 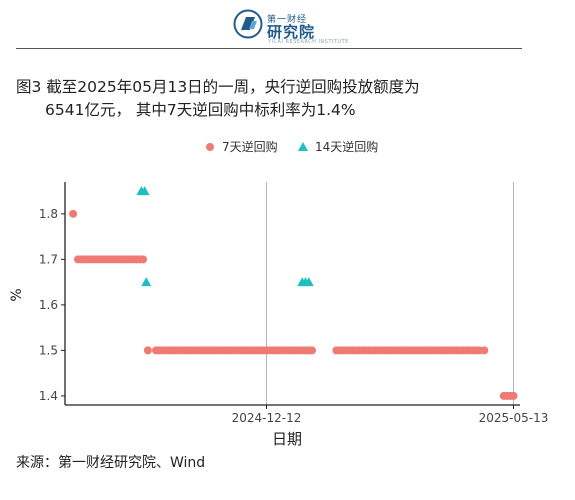 What do you see at coordinates (111, 463) in the screenshot?
I see `source-note: 来源：第一财经研究院、Wind` at bounding box center [111, 463].